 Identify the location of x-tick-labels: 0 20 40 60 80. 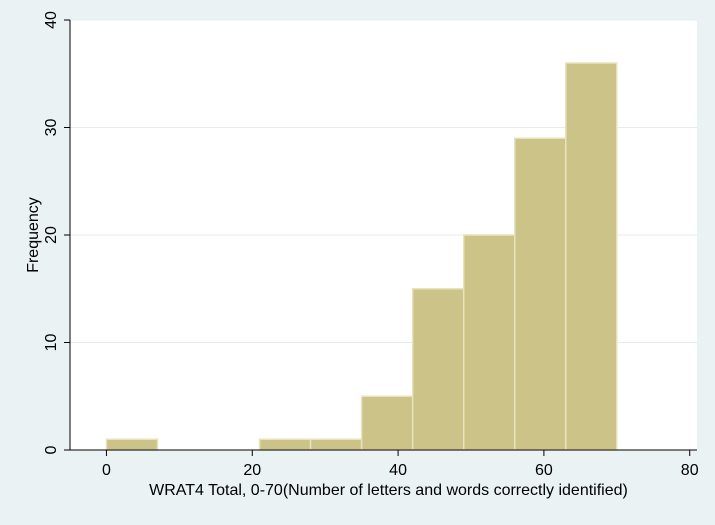
(400, 470).